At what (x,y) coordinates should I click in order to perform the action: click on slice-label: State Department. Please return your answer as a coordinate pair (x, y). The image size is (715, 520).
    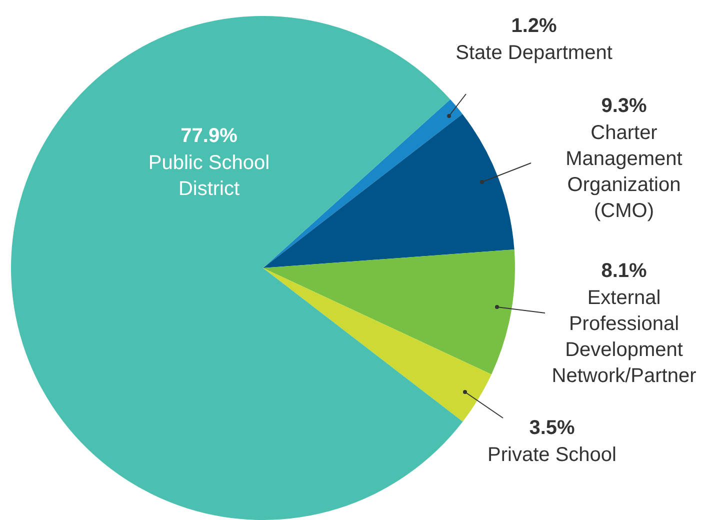
    Looking at the image, I should click on (534, 53).